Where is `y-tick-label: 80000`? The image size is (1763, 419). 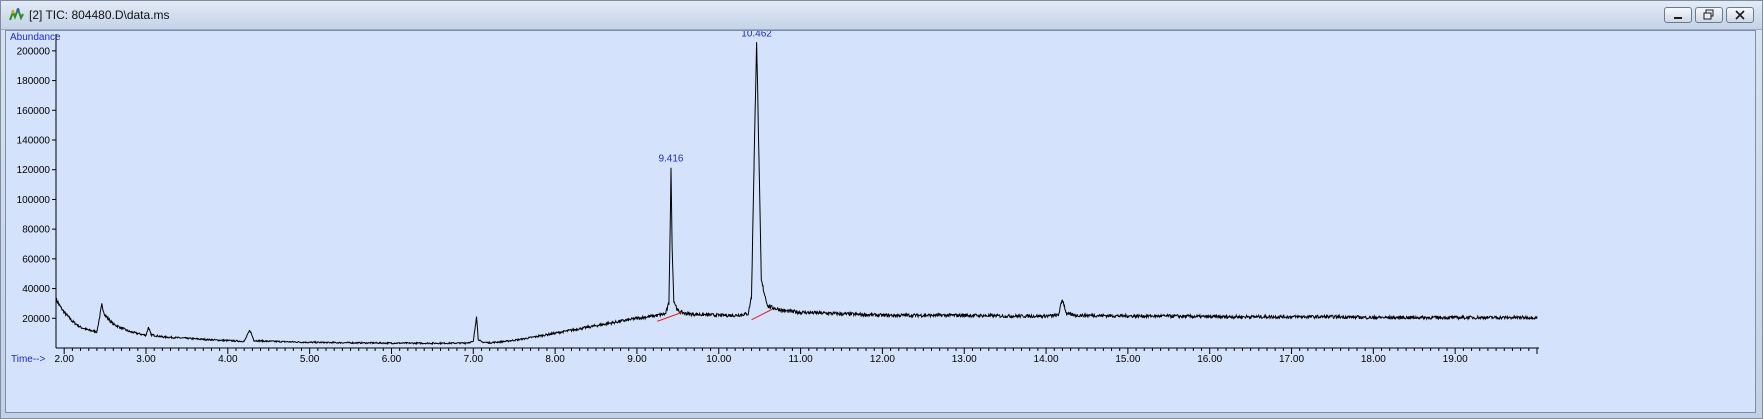 y-tick-label: 80000 is located at coordinates (36, 230).